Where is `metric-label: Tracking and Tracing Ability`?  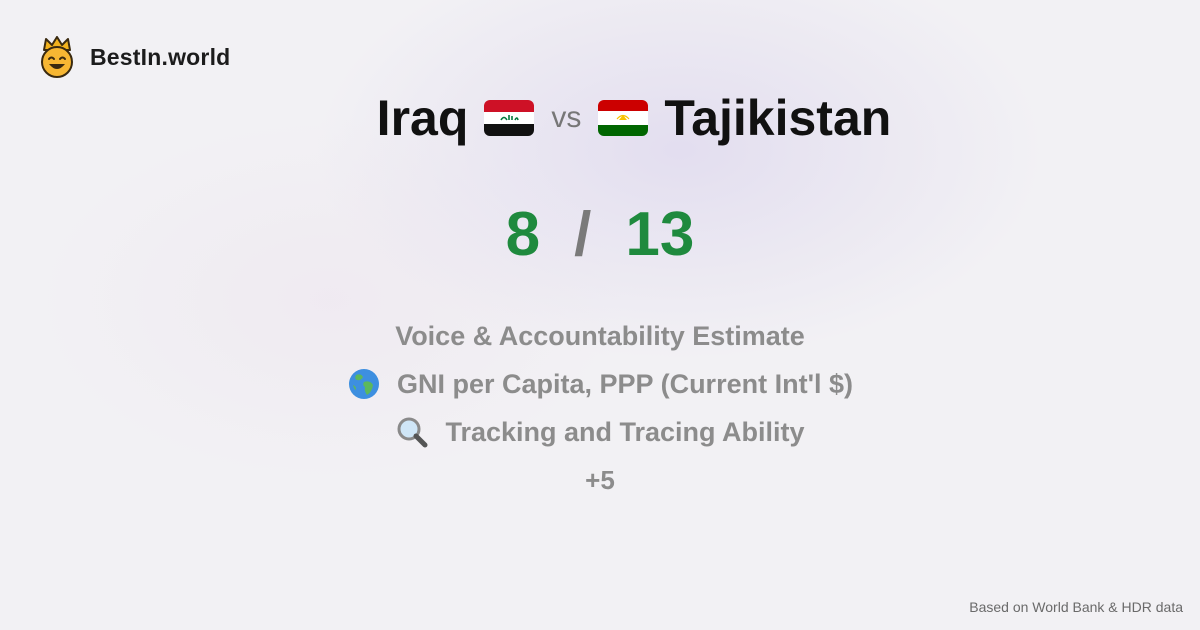
metric-label: Tracking and Tracing Ability is located at coordinates (625, 431).